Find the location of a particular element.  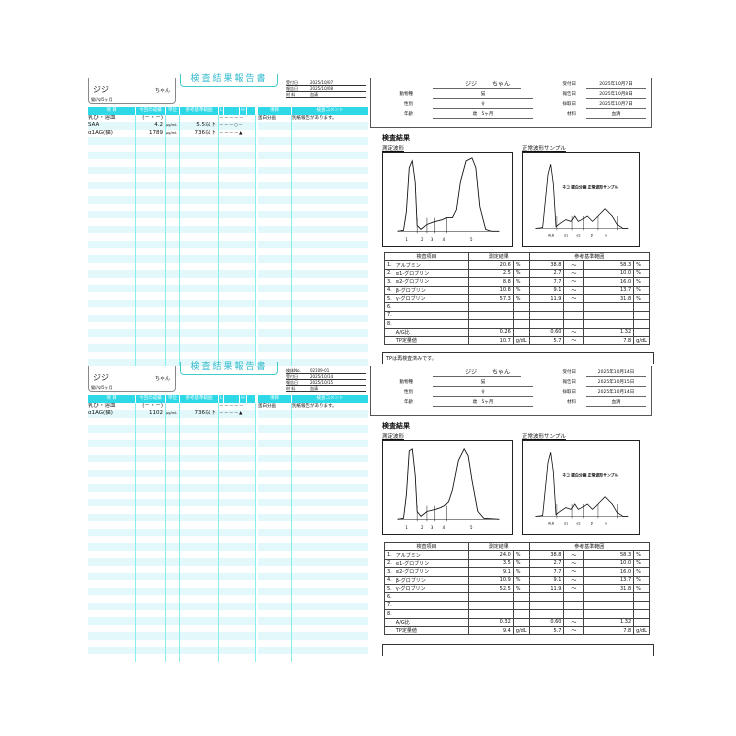

result-value: 9.1 is located at coordinates (491, 572).